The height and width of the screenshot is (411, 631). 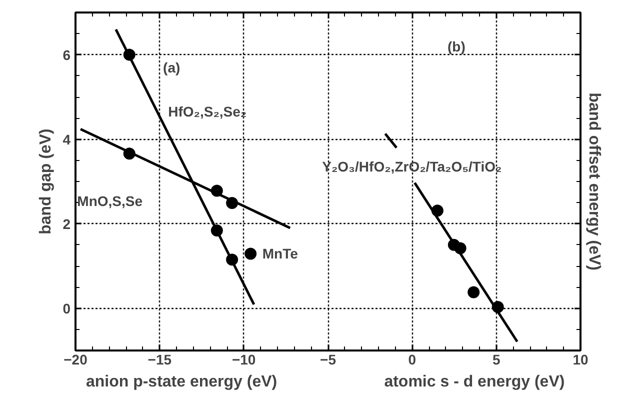 What do you see at coordinates (66, 139) in the screenshot?
I see `y-tick-label: 4` at bounding box center [66, 139].